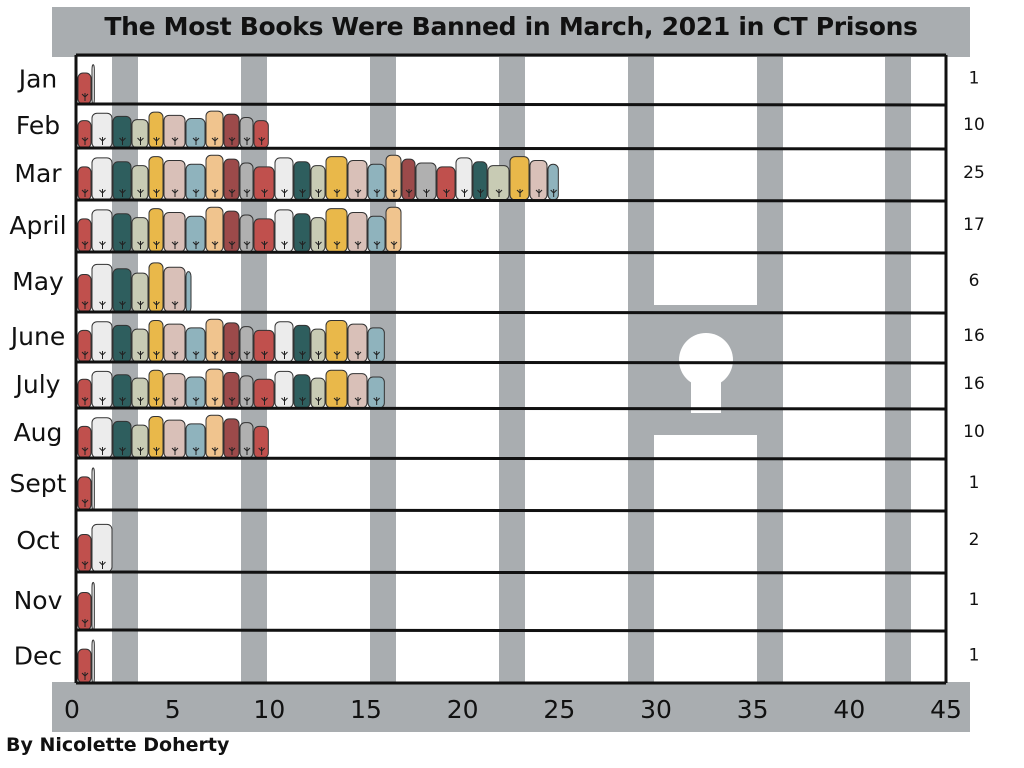 The width and height of the screenshot is (1024, 768). Describe the element at coordinates (37, 336) in the screenshot. I see `category-label: June` at that location.